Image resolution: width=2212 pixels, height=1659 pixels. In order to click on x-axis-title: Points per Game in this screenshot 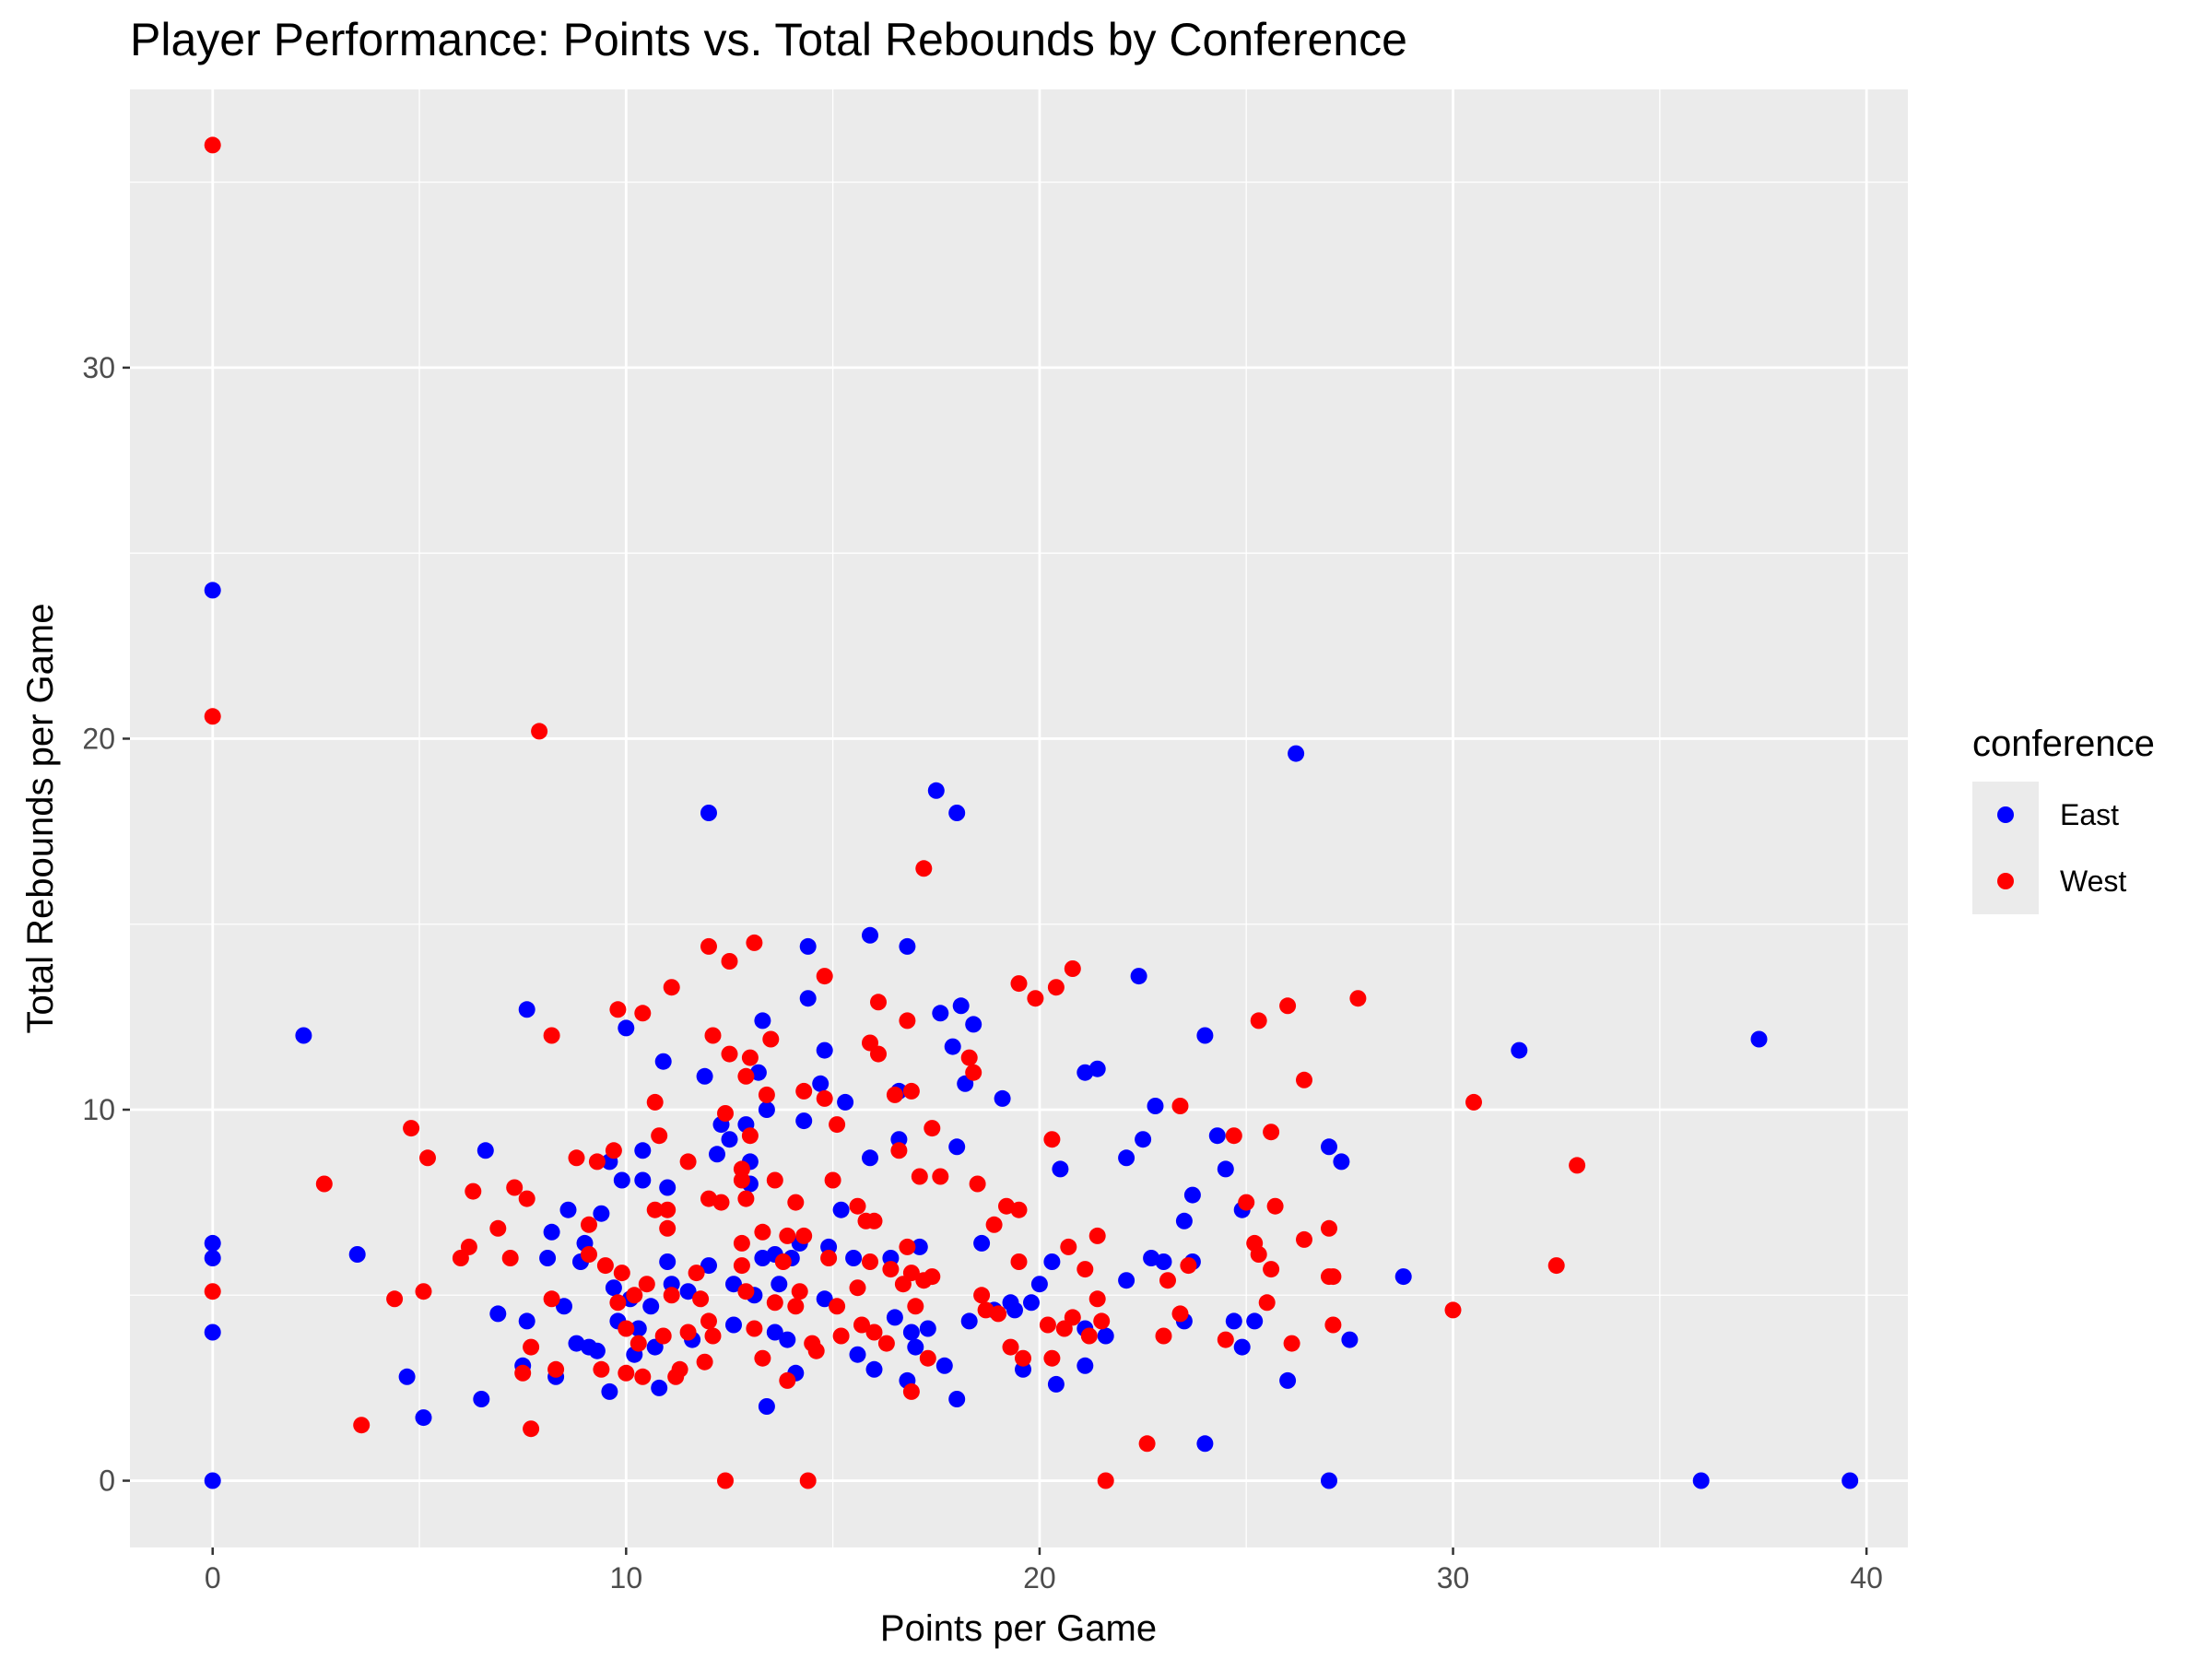, I will do `click(1018, 1628)`.